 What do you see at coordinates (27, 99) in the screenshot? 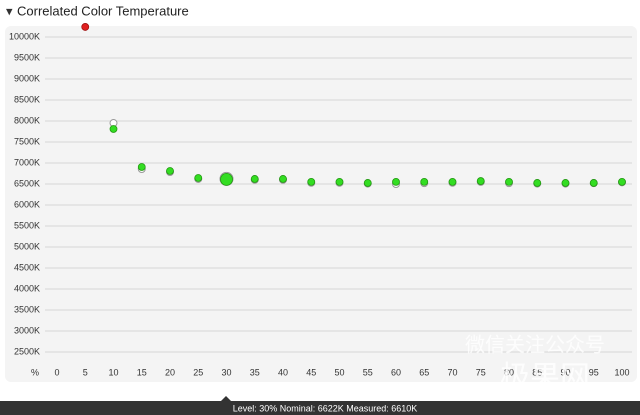
I see `y-tick-label: 8500K` at bounding box center [27, 99].